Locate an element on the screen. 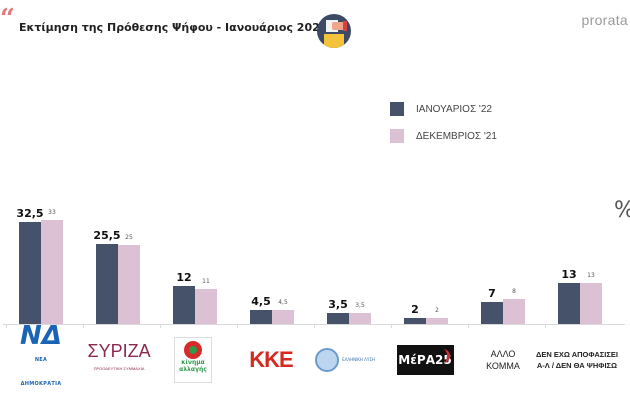  value-label-dec: 33 is located at coordinates (52, 212).